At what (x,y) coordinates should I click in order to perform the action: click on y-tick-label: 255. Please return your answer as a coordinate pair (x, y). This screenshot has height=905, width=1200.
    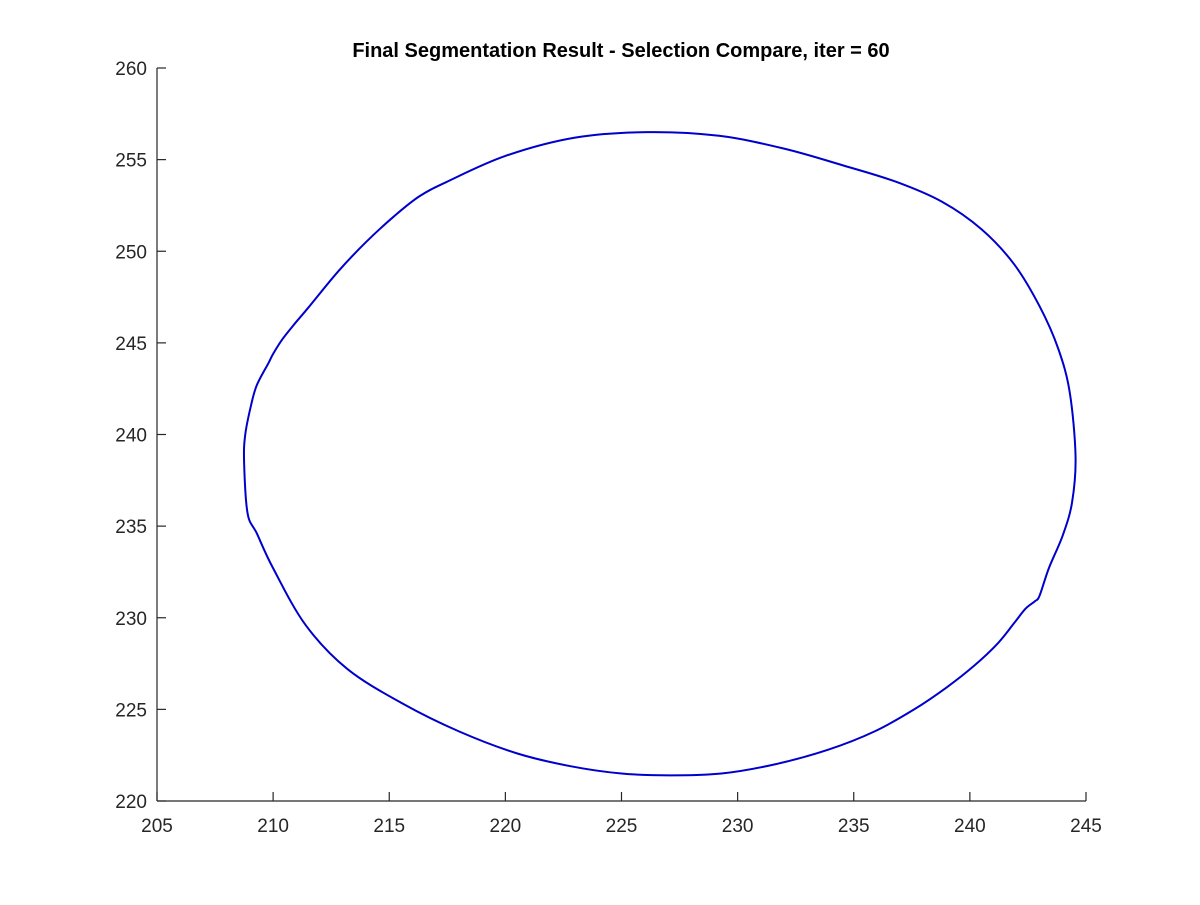
    Looking at the image, I should click on (131, 161).